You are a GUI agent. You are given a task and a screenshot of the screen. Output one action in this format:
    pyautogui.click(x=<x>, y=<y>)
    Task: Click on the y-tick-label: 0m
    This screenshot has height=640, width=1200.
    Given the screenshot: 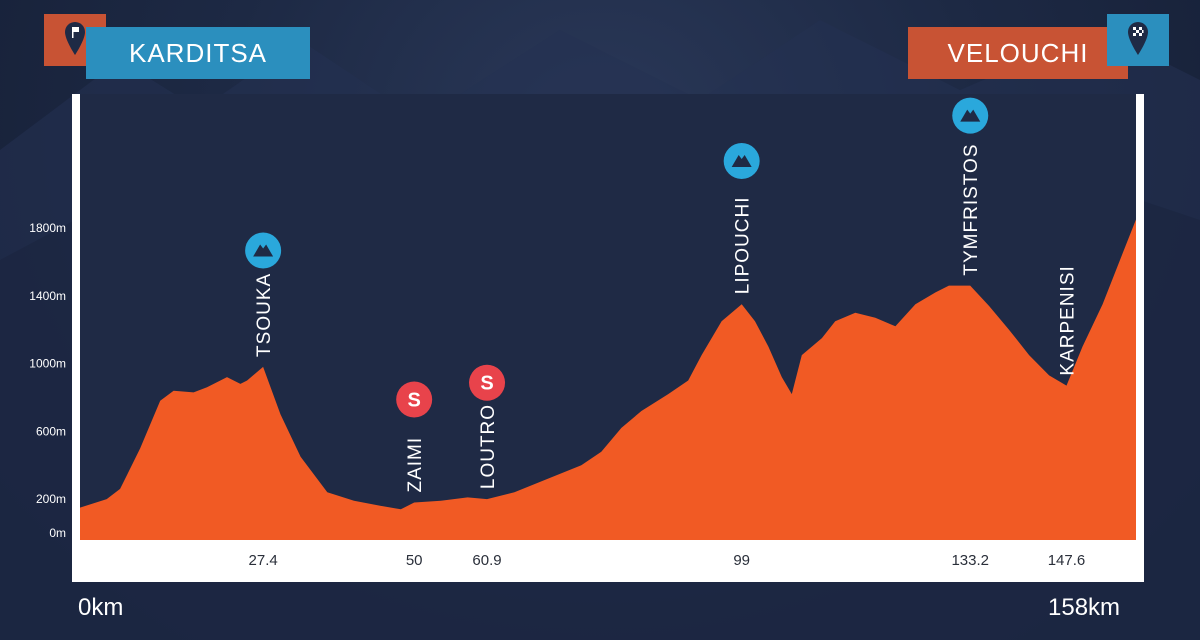 What is the action you would take?
    pyautogui.click(x=57, y=533)
    